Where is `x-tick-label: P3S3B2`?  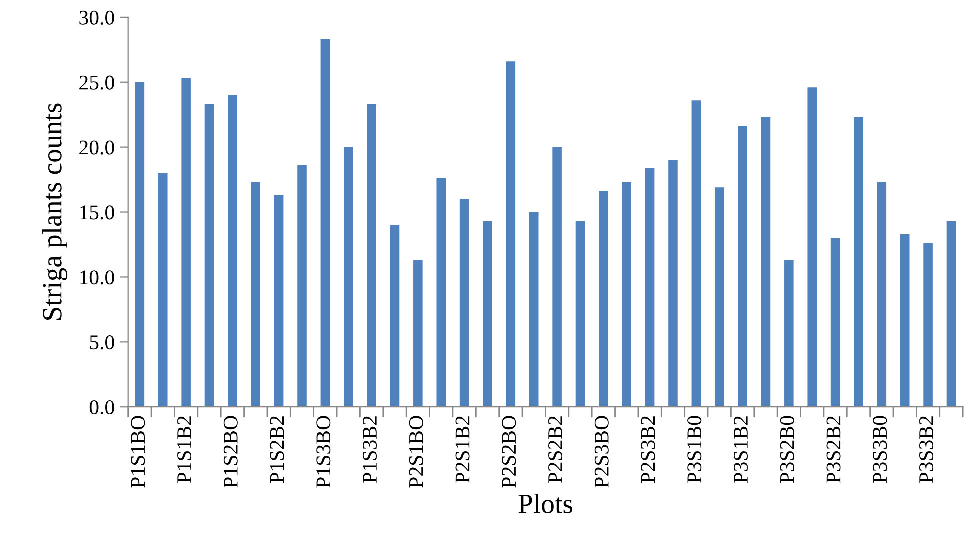 x-tick-label: P3S3B2 is located at coordinates (927, 450).